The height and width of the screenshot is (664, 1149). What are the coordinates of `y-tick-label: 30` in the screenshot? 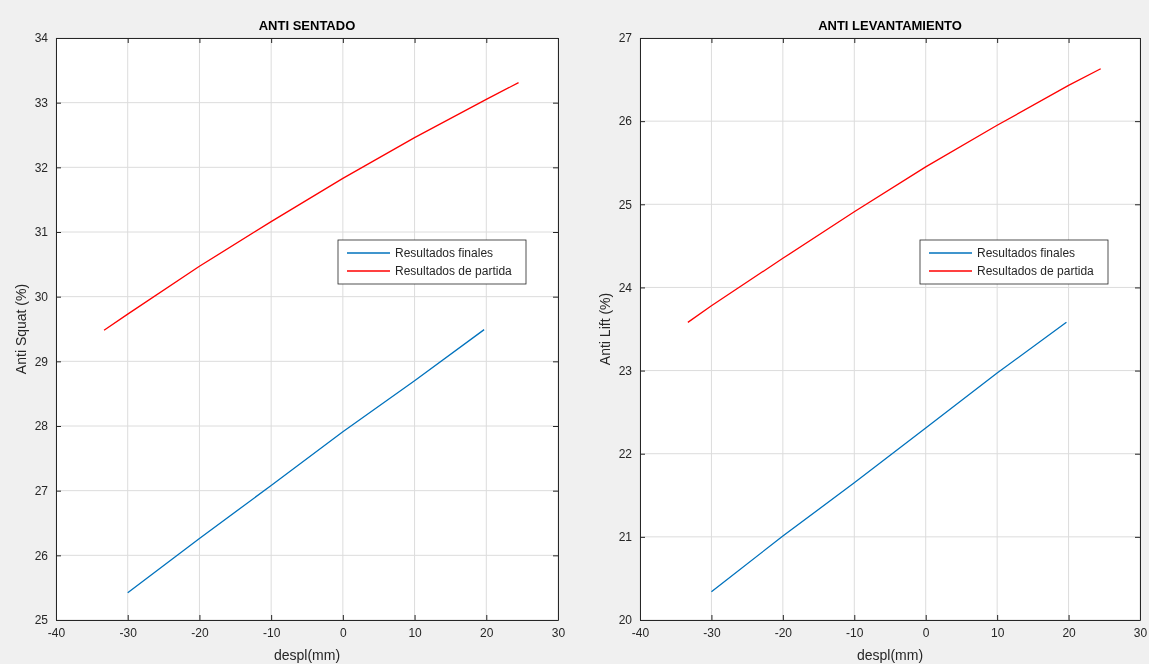 It's located at (41, 297).